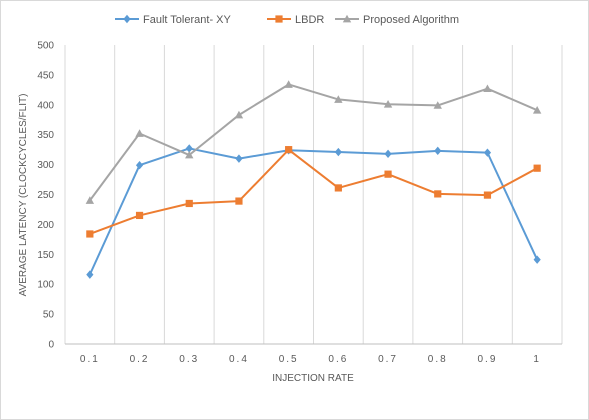 The height and width of the screenshot is (420, 589). Describe the element at coordinates (313, 378) in the screenshot. I see `x-axis-title: INJECTION RATE` at that location.